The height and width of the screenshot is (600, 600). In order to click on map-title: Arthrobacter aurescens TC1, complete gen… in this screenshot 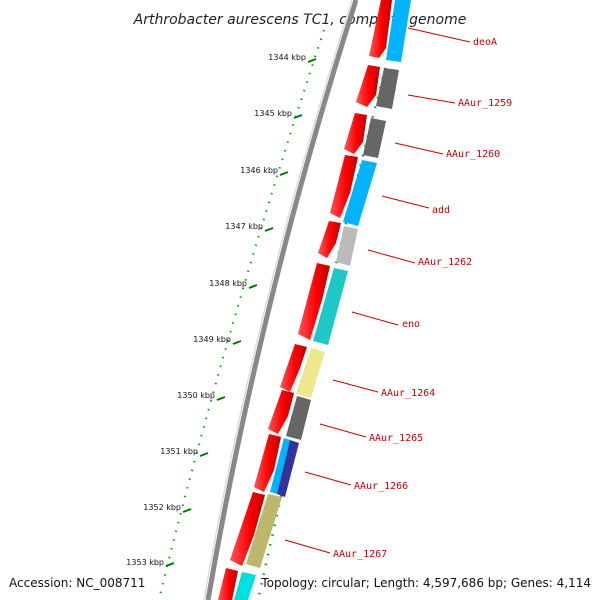, I will do `click(300, 20)`.